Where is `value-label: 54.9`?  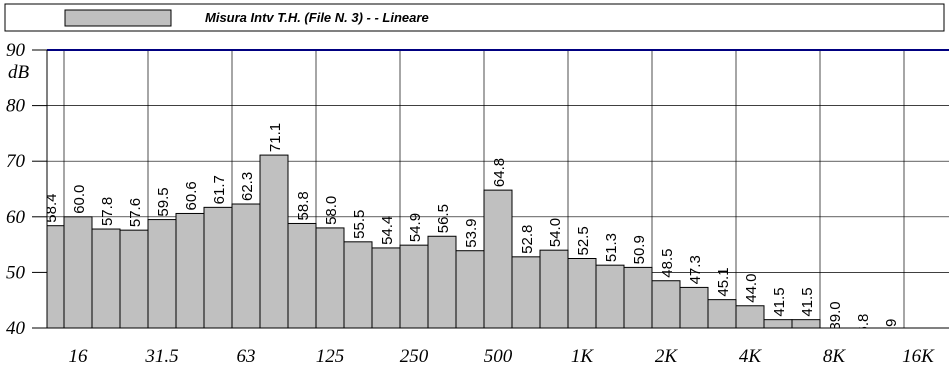 value-label: 54.9 is located at coordinates (415, 227).